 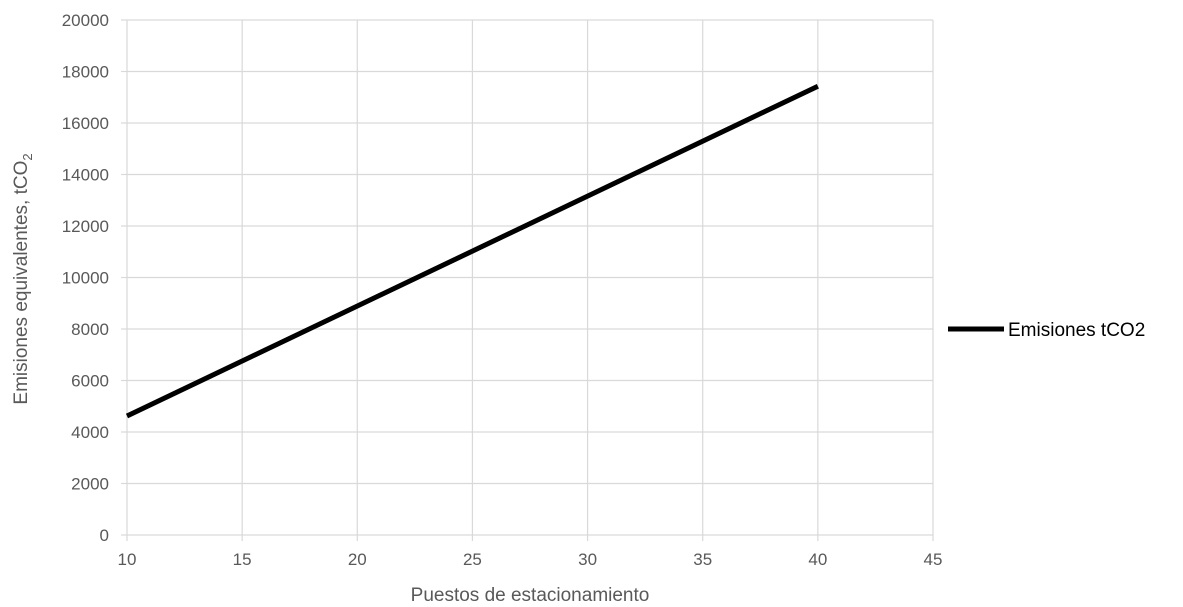 What do you see at coordinates (817, 559) in the screenshot?
I see `x-tick-label: 40` at bounding box center [817, 559].